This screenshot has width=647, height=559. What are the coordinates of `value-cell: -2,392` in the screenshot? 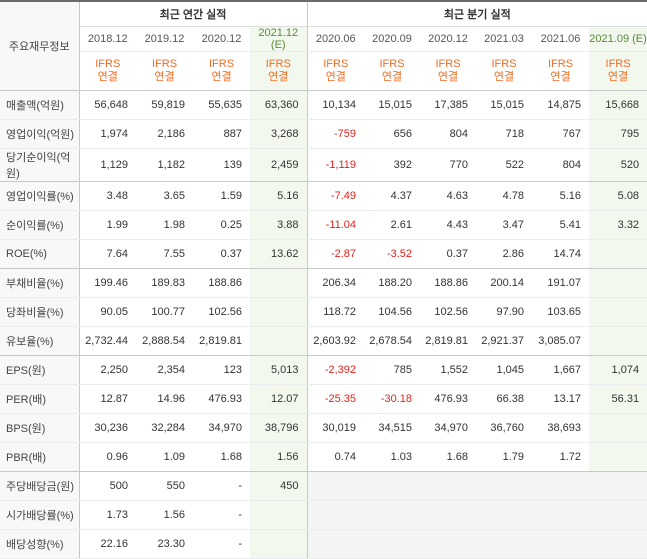 It's located at (335, 370).